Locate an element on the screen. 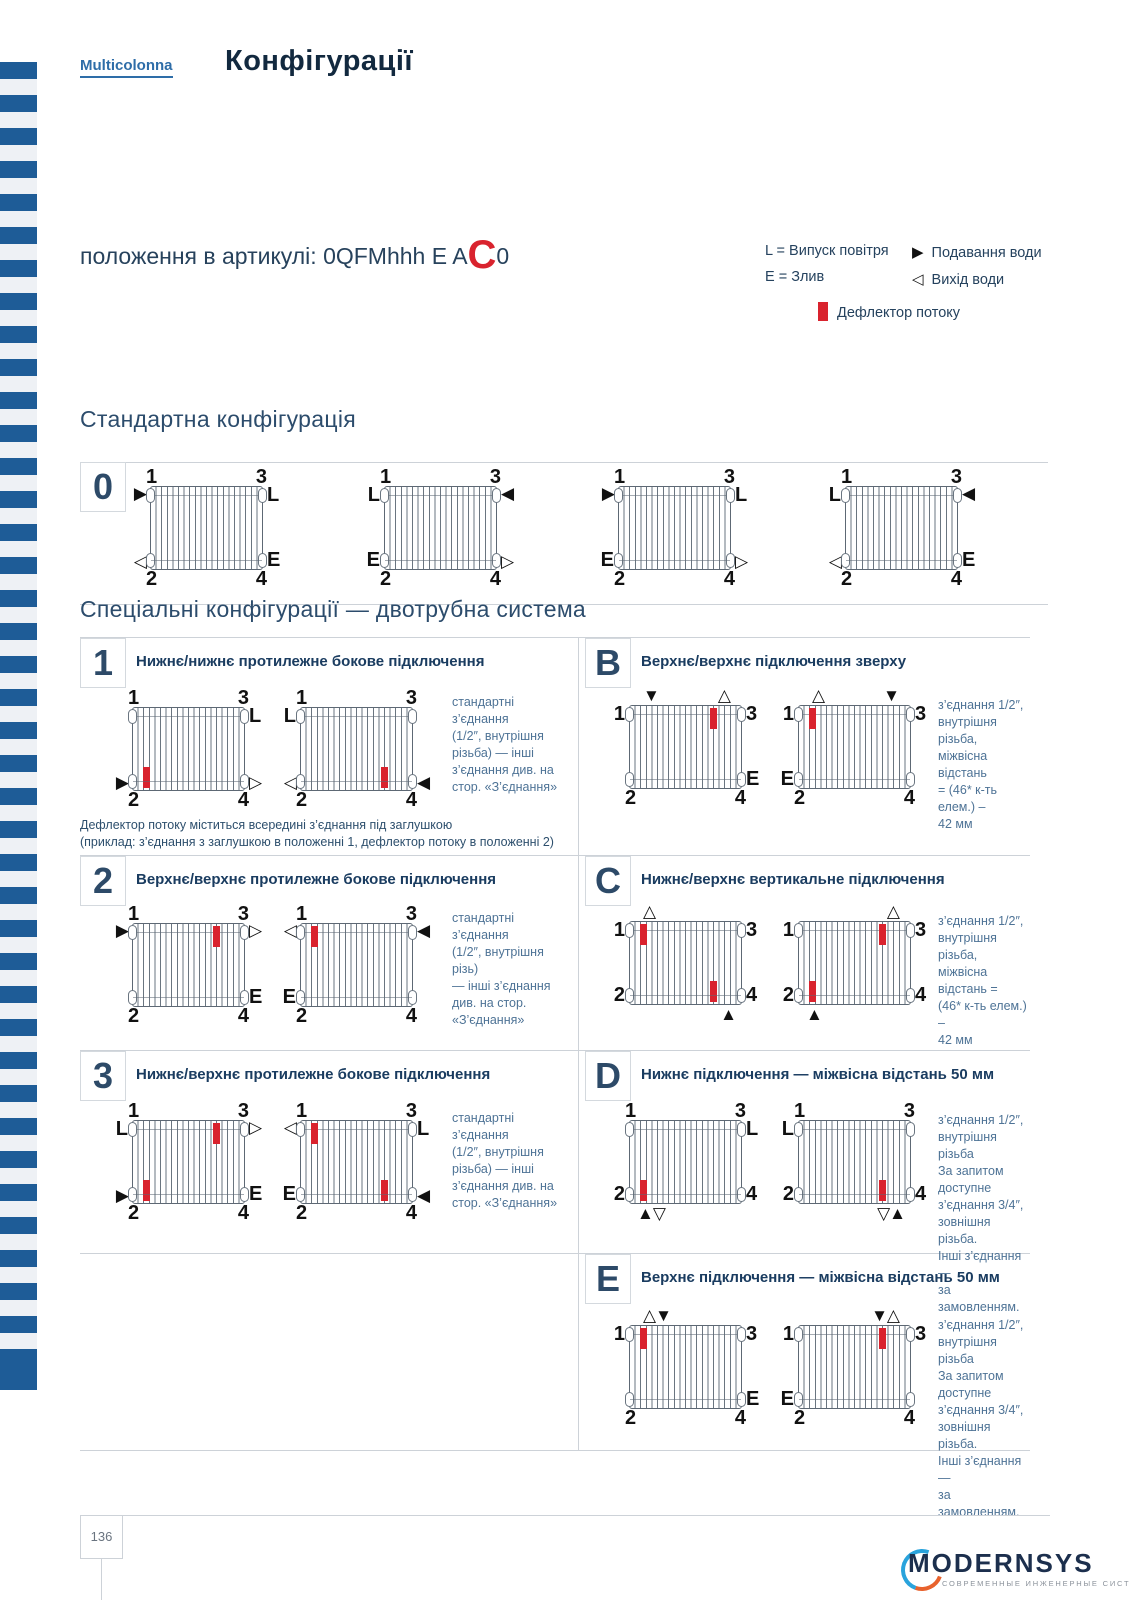 Image resolution: width=1130 pixels, height=1600 pixels. radiator-diagram: 1 3 ▶ E L ▷ 2 4 is located at coordinates (674, 528).